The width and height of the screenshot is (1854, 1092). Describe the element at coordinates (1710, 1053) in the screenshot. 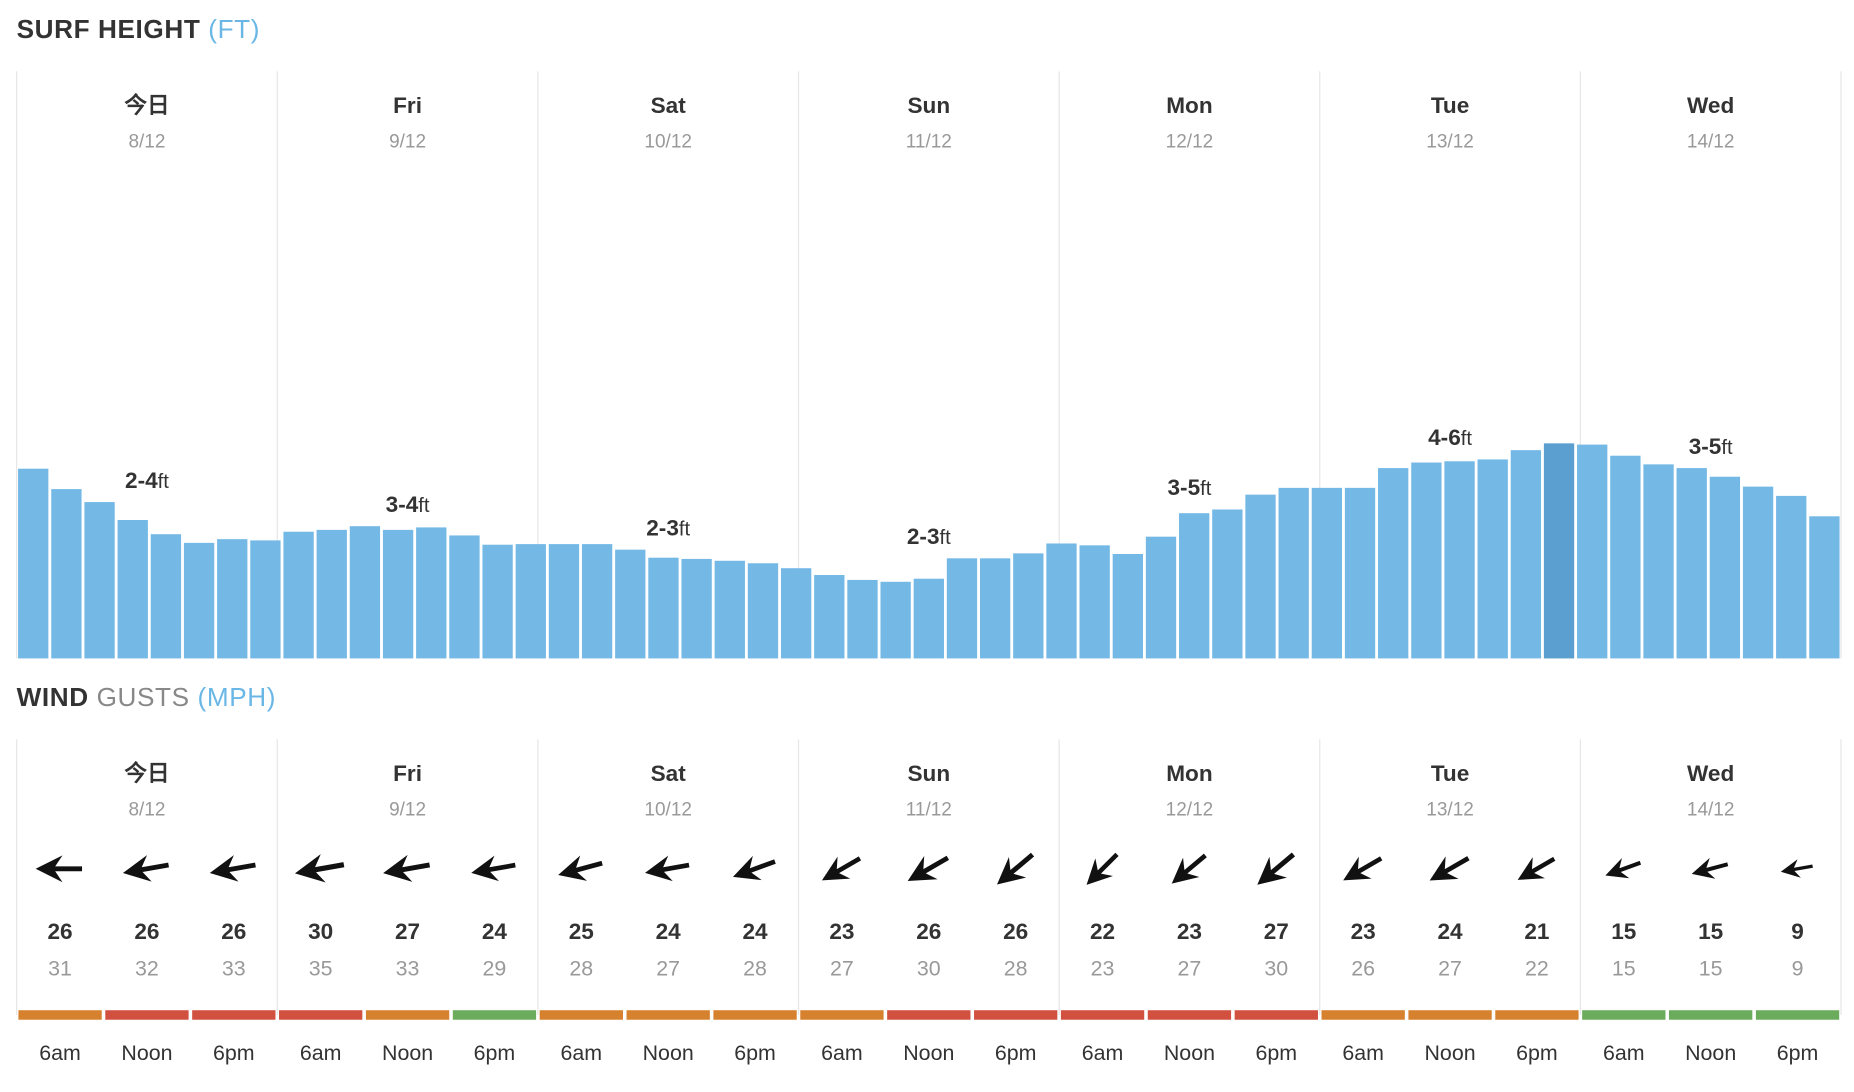

I see `wind-time-label: Noon` at that location.